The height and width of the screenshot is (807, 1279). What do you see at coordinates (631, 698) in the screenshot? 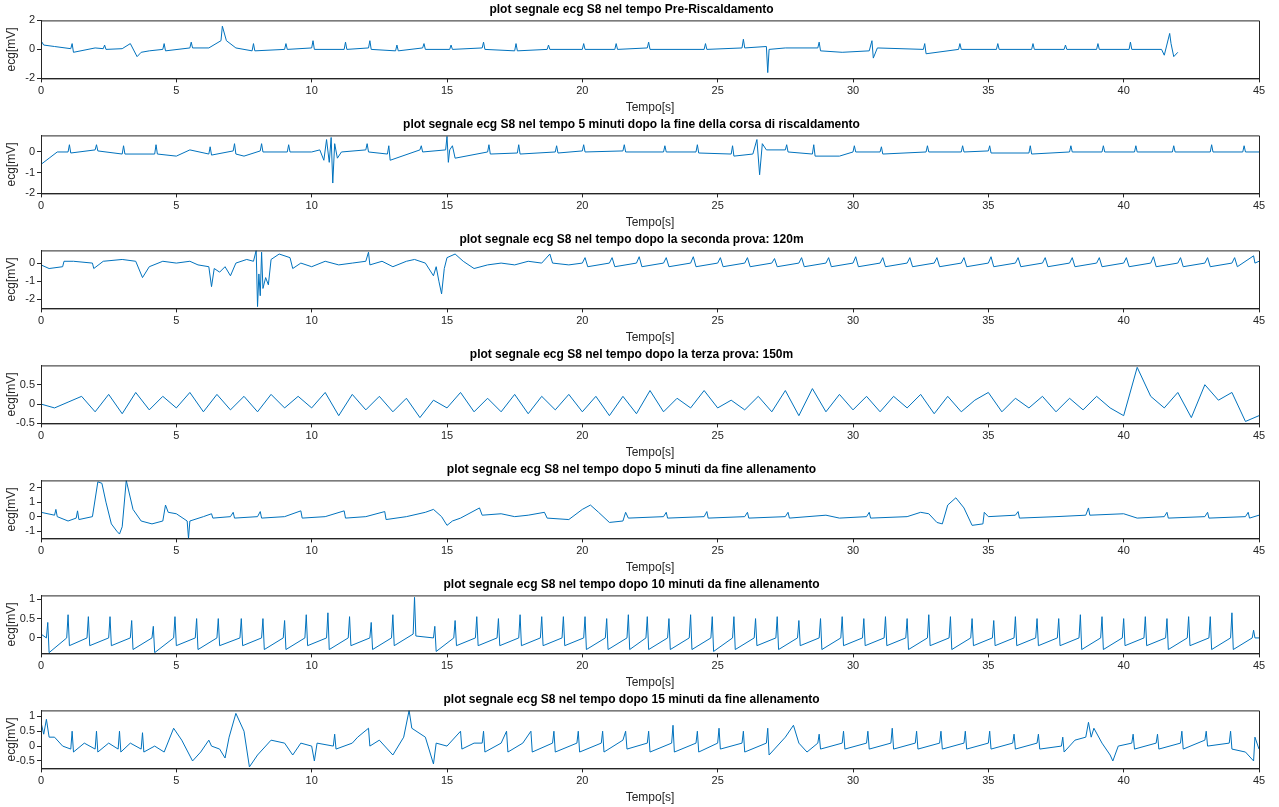
I see `chart-title: plot segnale ecg S8 nel tempo dopo 15 minuti da fine allenamento` at bounding box center [631, 698].